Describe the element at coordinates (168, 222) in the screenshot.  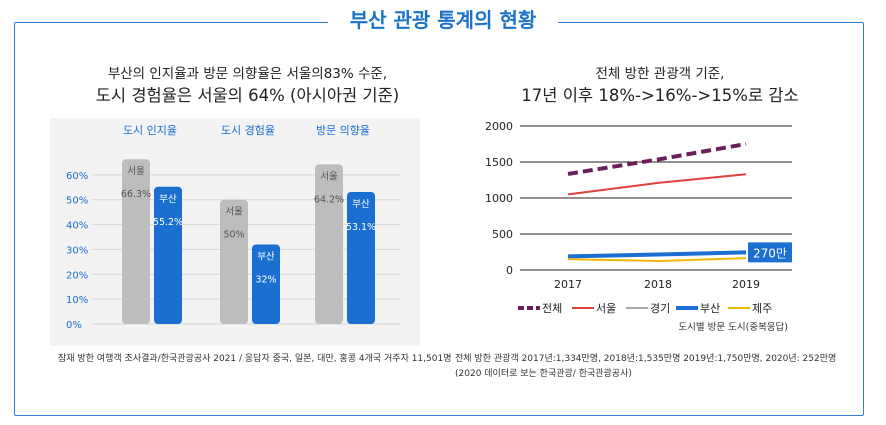
I see `bar-value-label: 55.2%` at that location.